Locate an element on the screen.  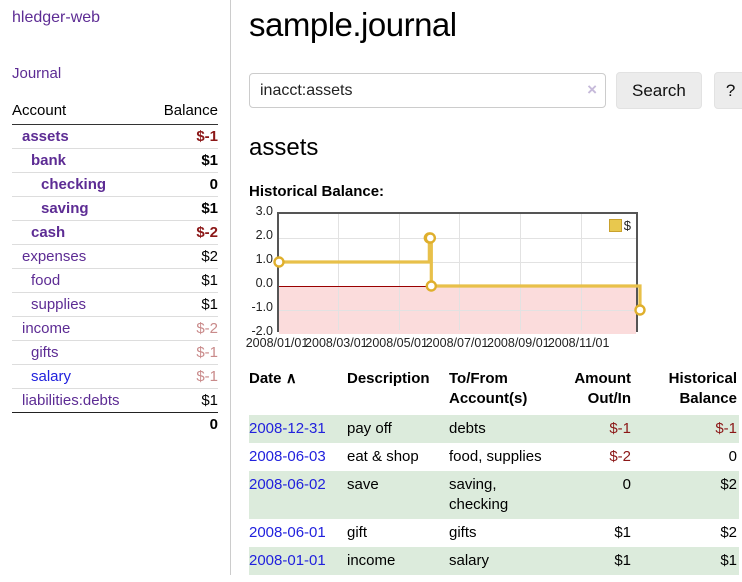
transaction-description: income is located at coordinates (371, 560).